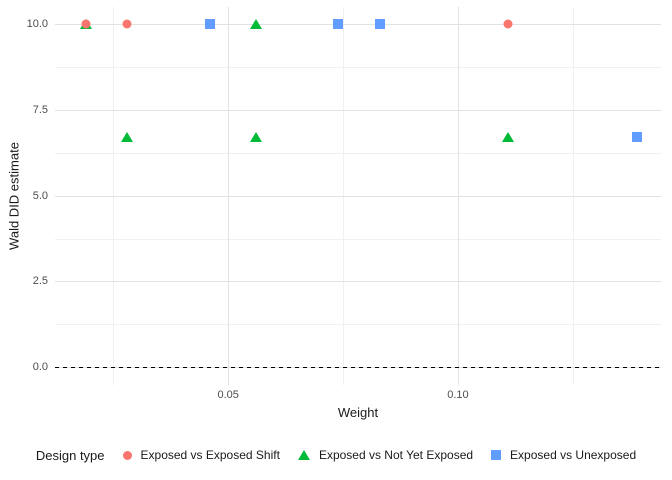 The height and width of the screenshot is (480, 672). I want to click on legend-item: Exposed vs Unexposed, so click(563, 455).